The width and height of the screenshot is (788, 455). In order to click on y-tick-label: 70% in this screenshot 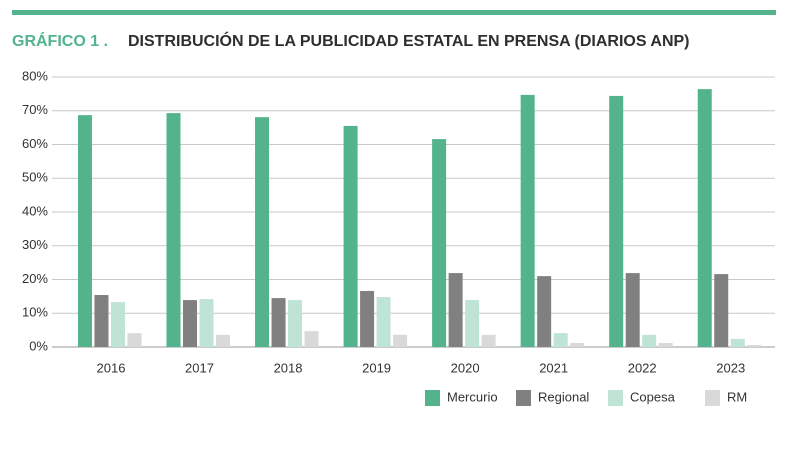, I will do `click(35, 109)`.